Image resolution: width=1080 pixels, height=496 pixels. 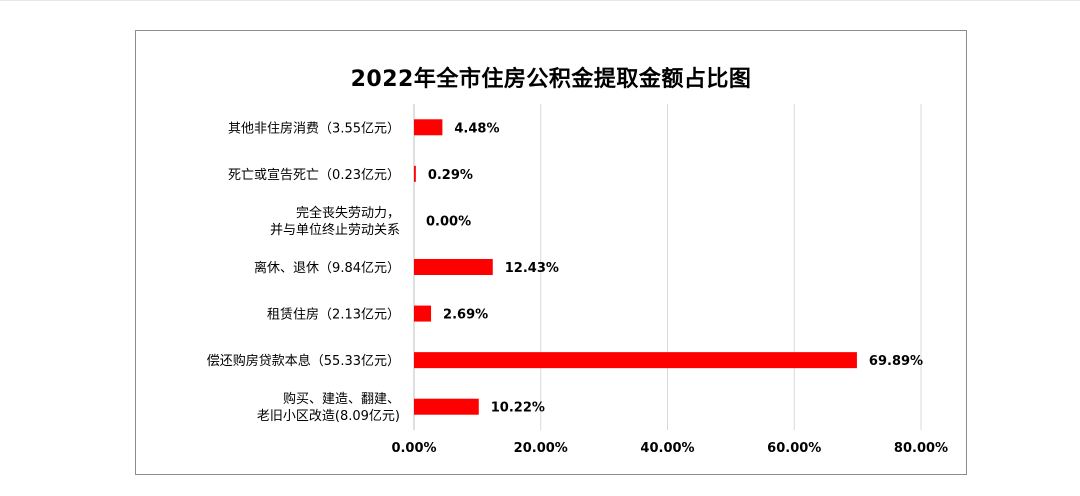 I want to click on category-label: 其他非住房消费（3.55亿元）, so click(x=314, y=128).